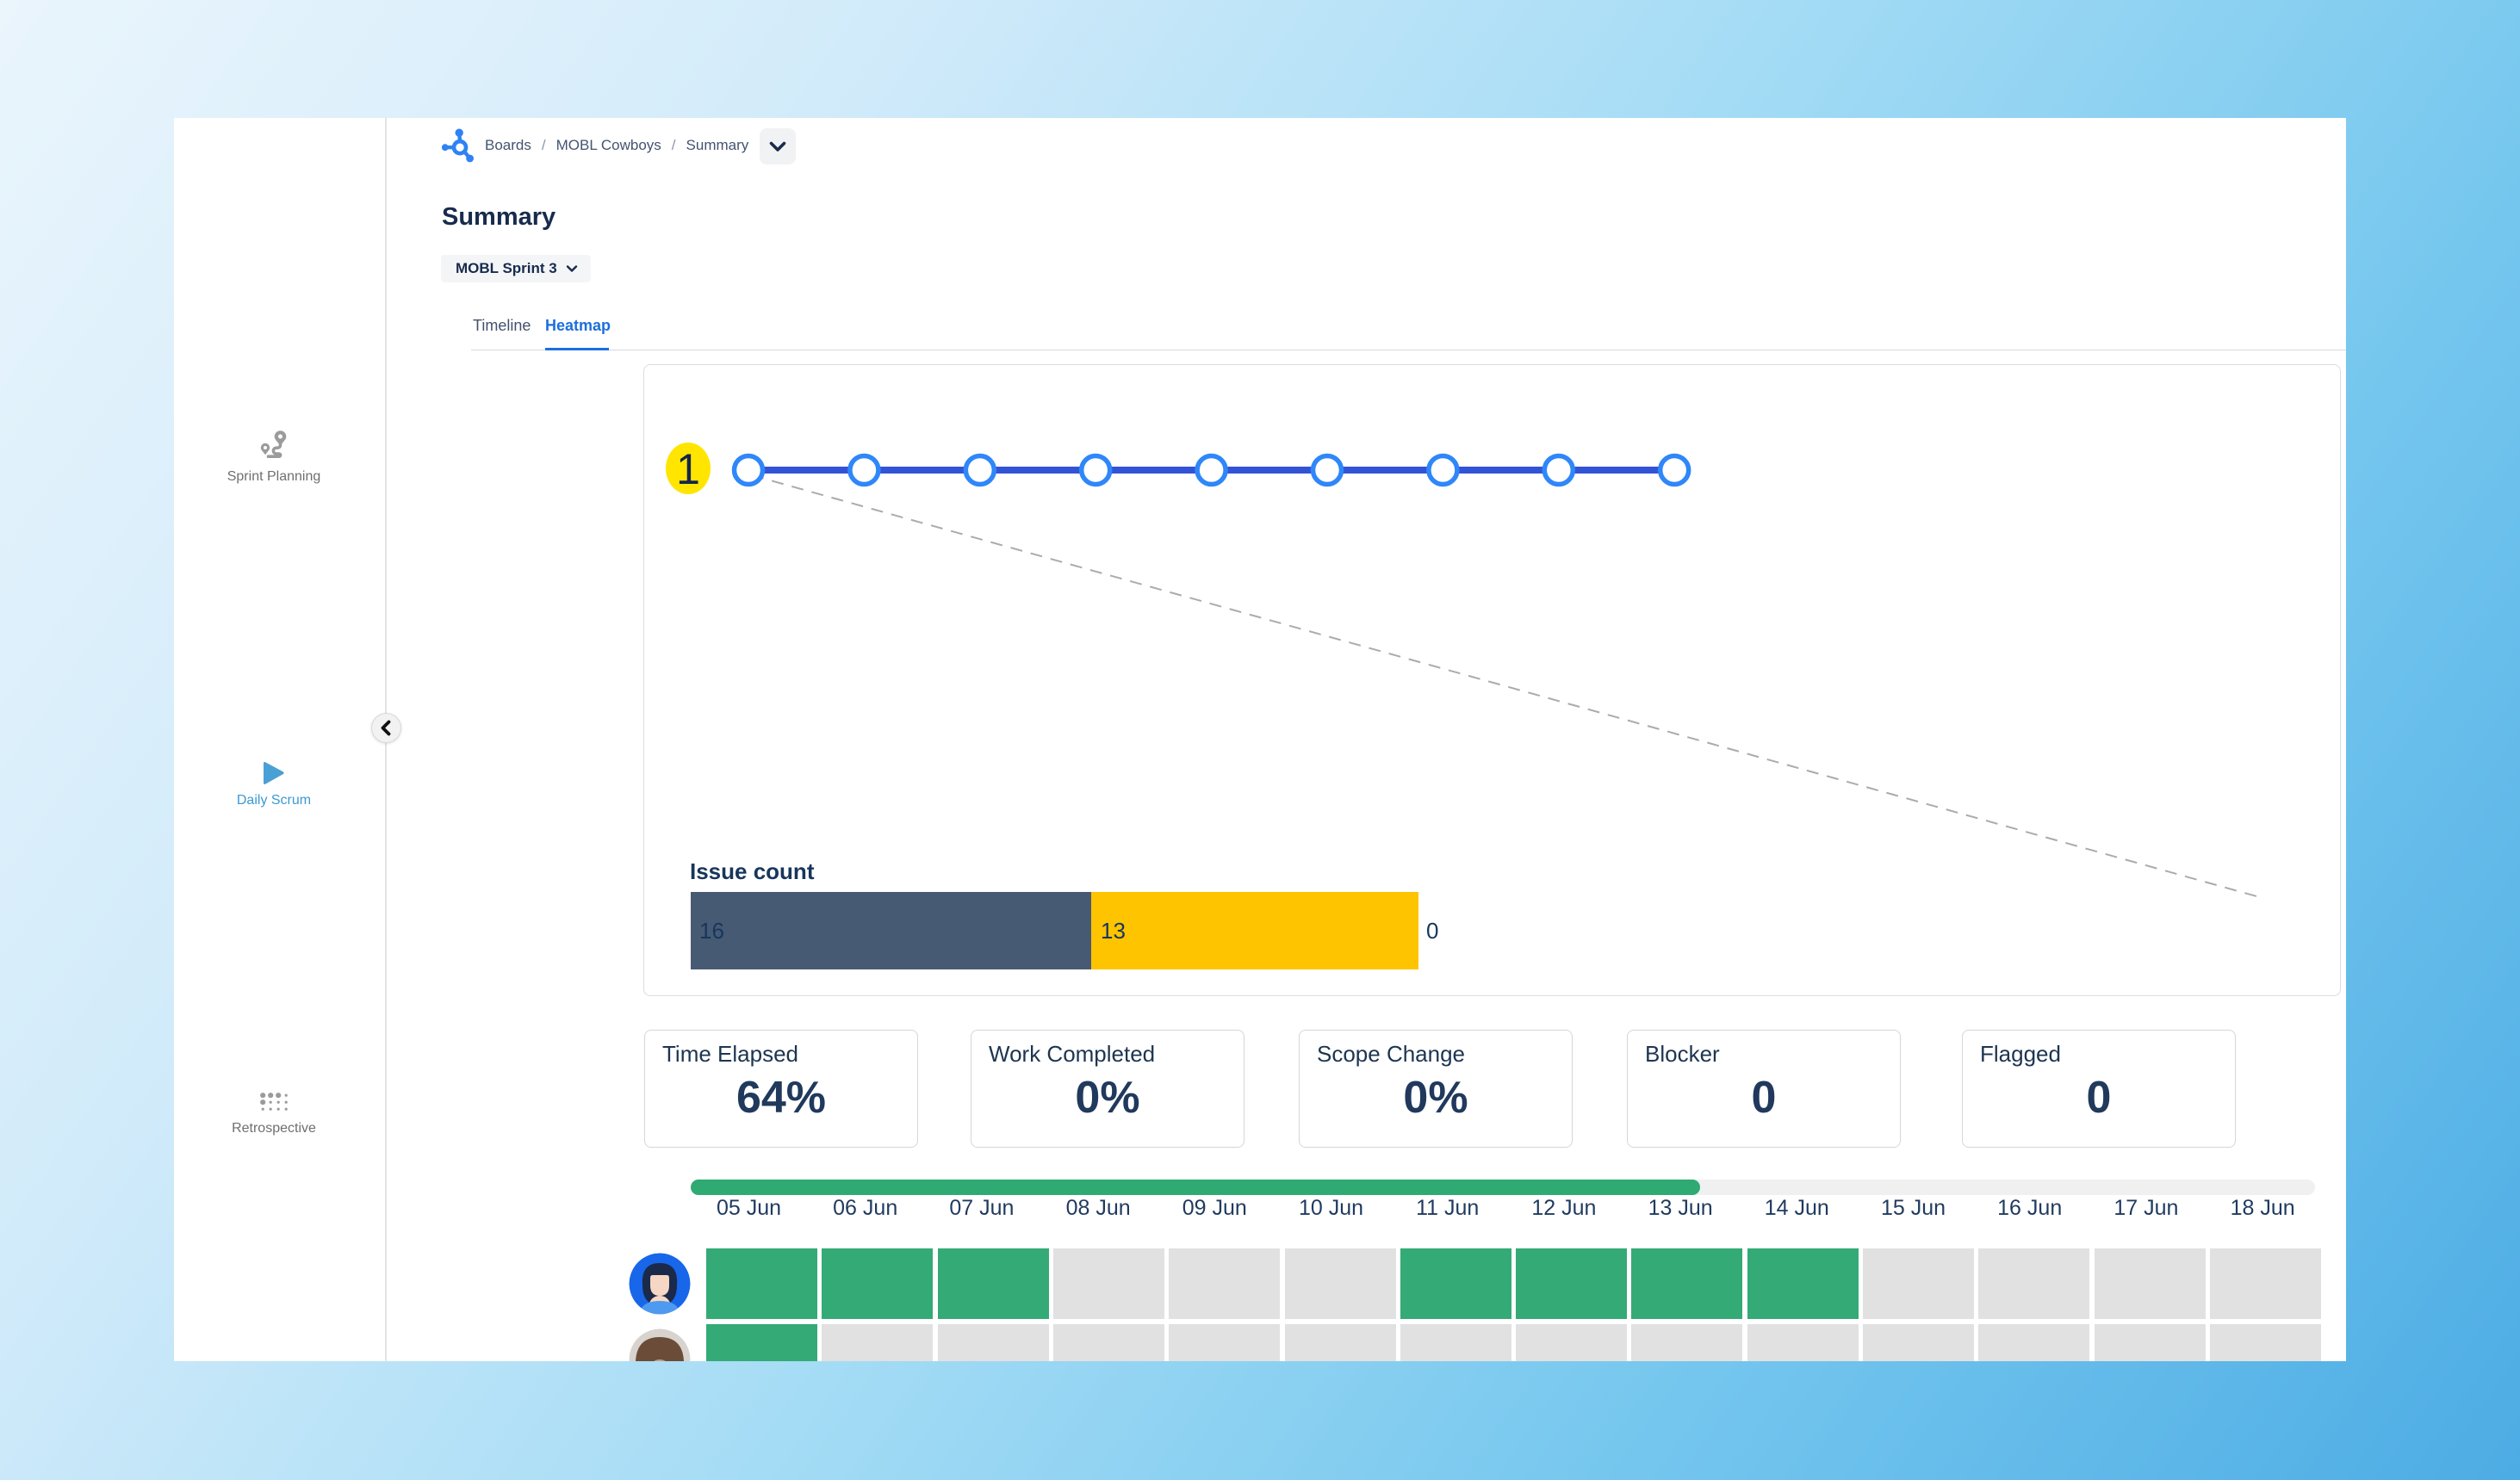 The height and width of the screenshot is (1480, 2520). I want to click on svg-text: 1, so click(688, 469).